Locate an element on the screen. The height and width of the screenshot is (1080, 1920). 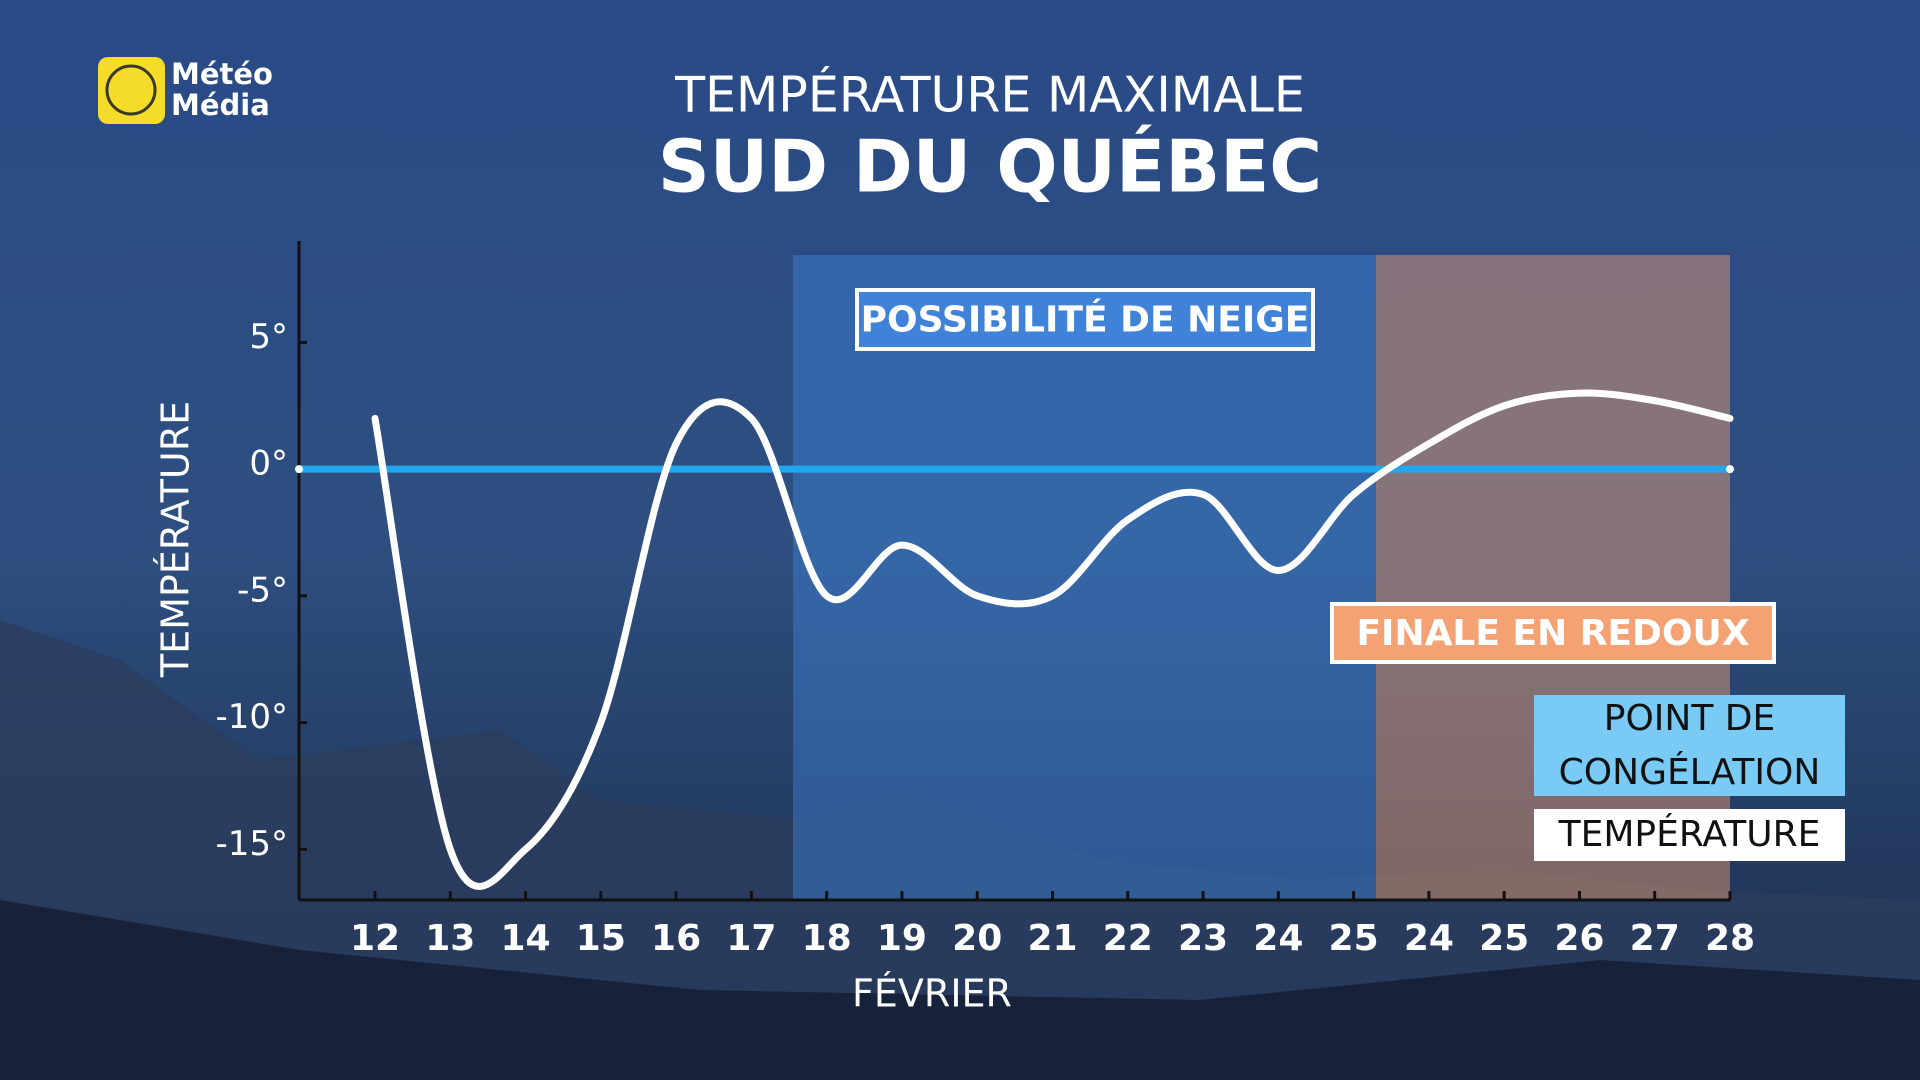
legend-entry: TEMPÉRATURE is located at coordinates (1689, 834).